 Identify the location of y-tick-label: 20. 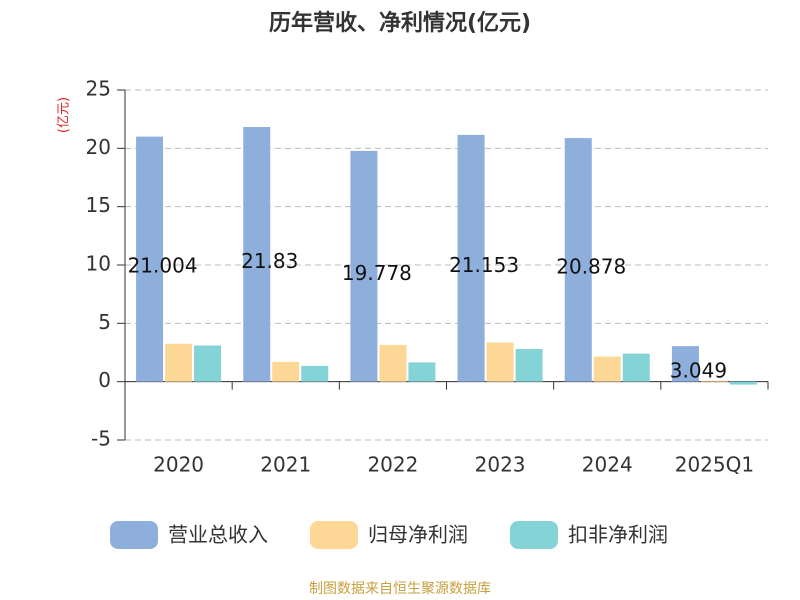
(98, 147).